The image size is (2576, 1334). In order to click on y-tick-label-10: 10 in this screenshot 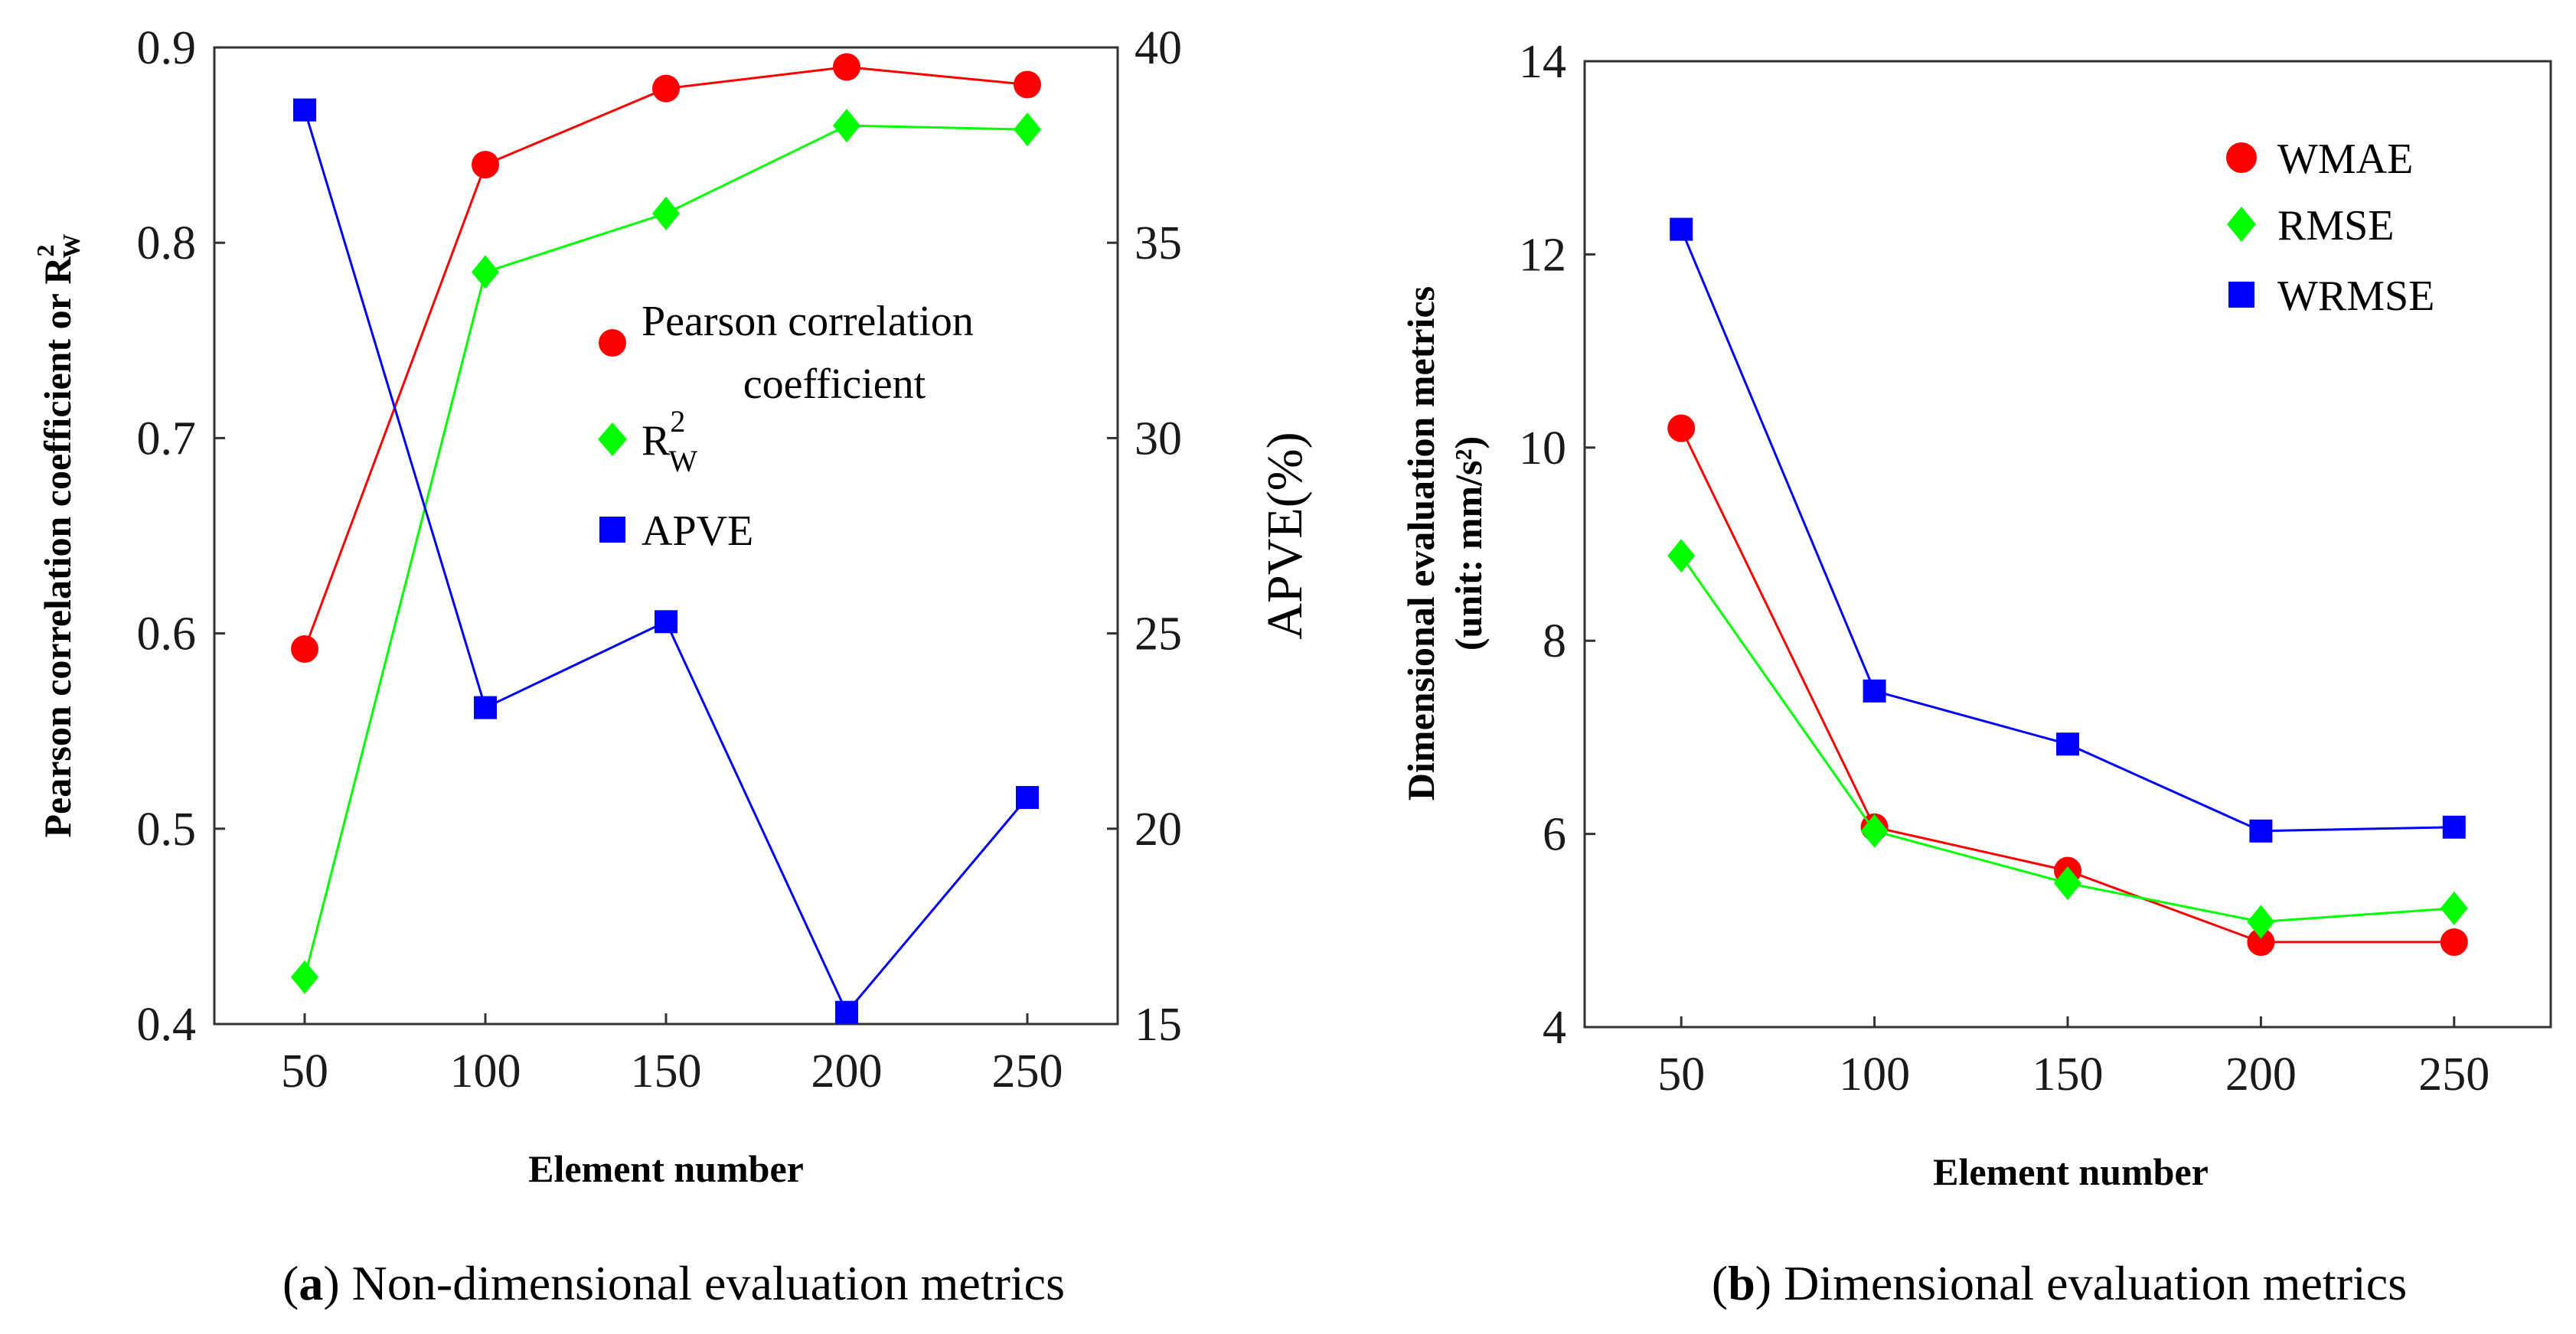, I will do `click(1542, 449)`.